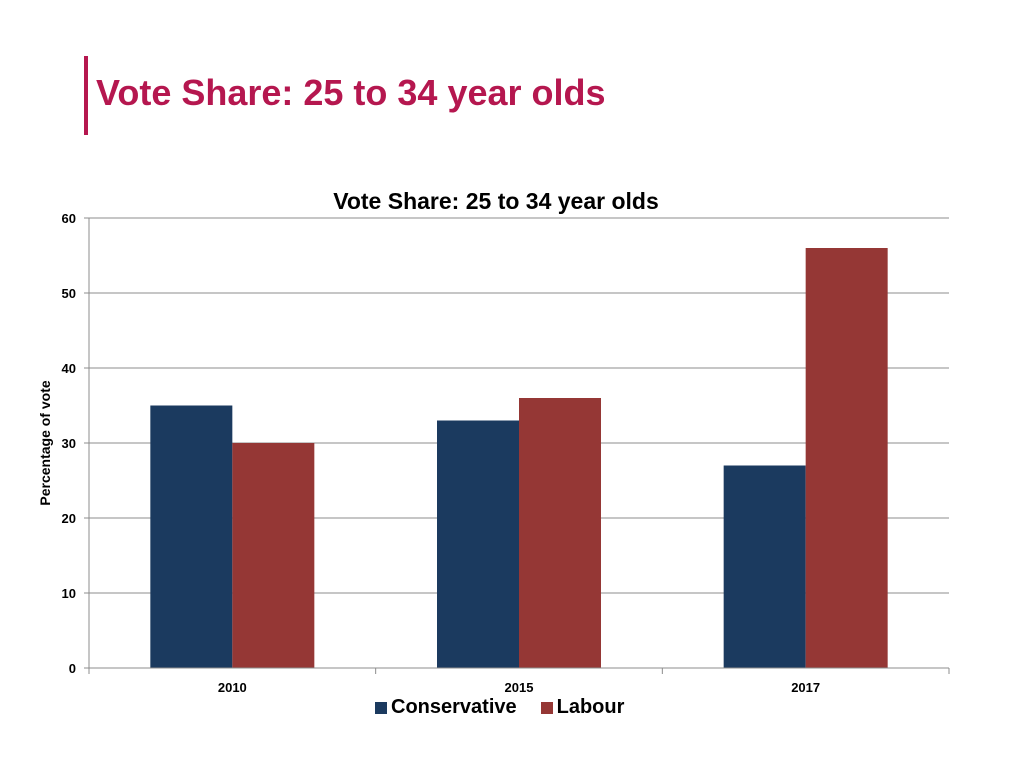 The image size is (1024, 768). Describe the element at coordinates (69, 443) in the screenshot. I see `y-tick-label: 30` at that location.